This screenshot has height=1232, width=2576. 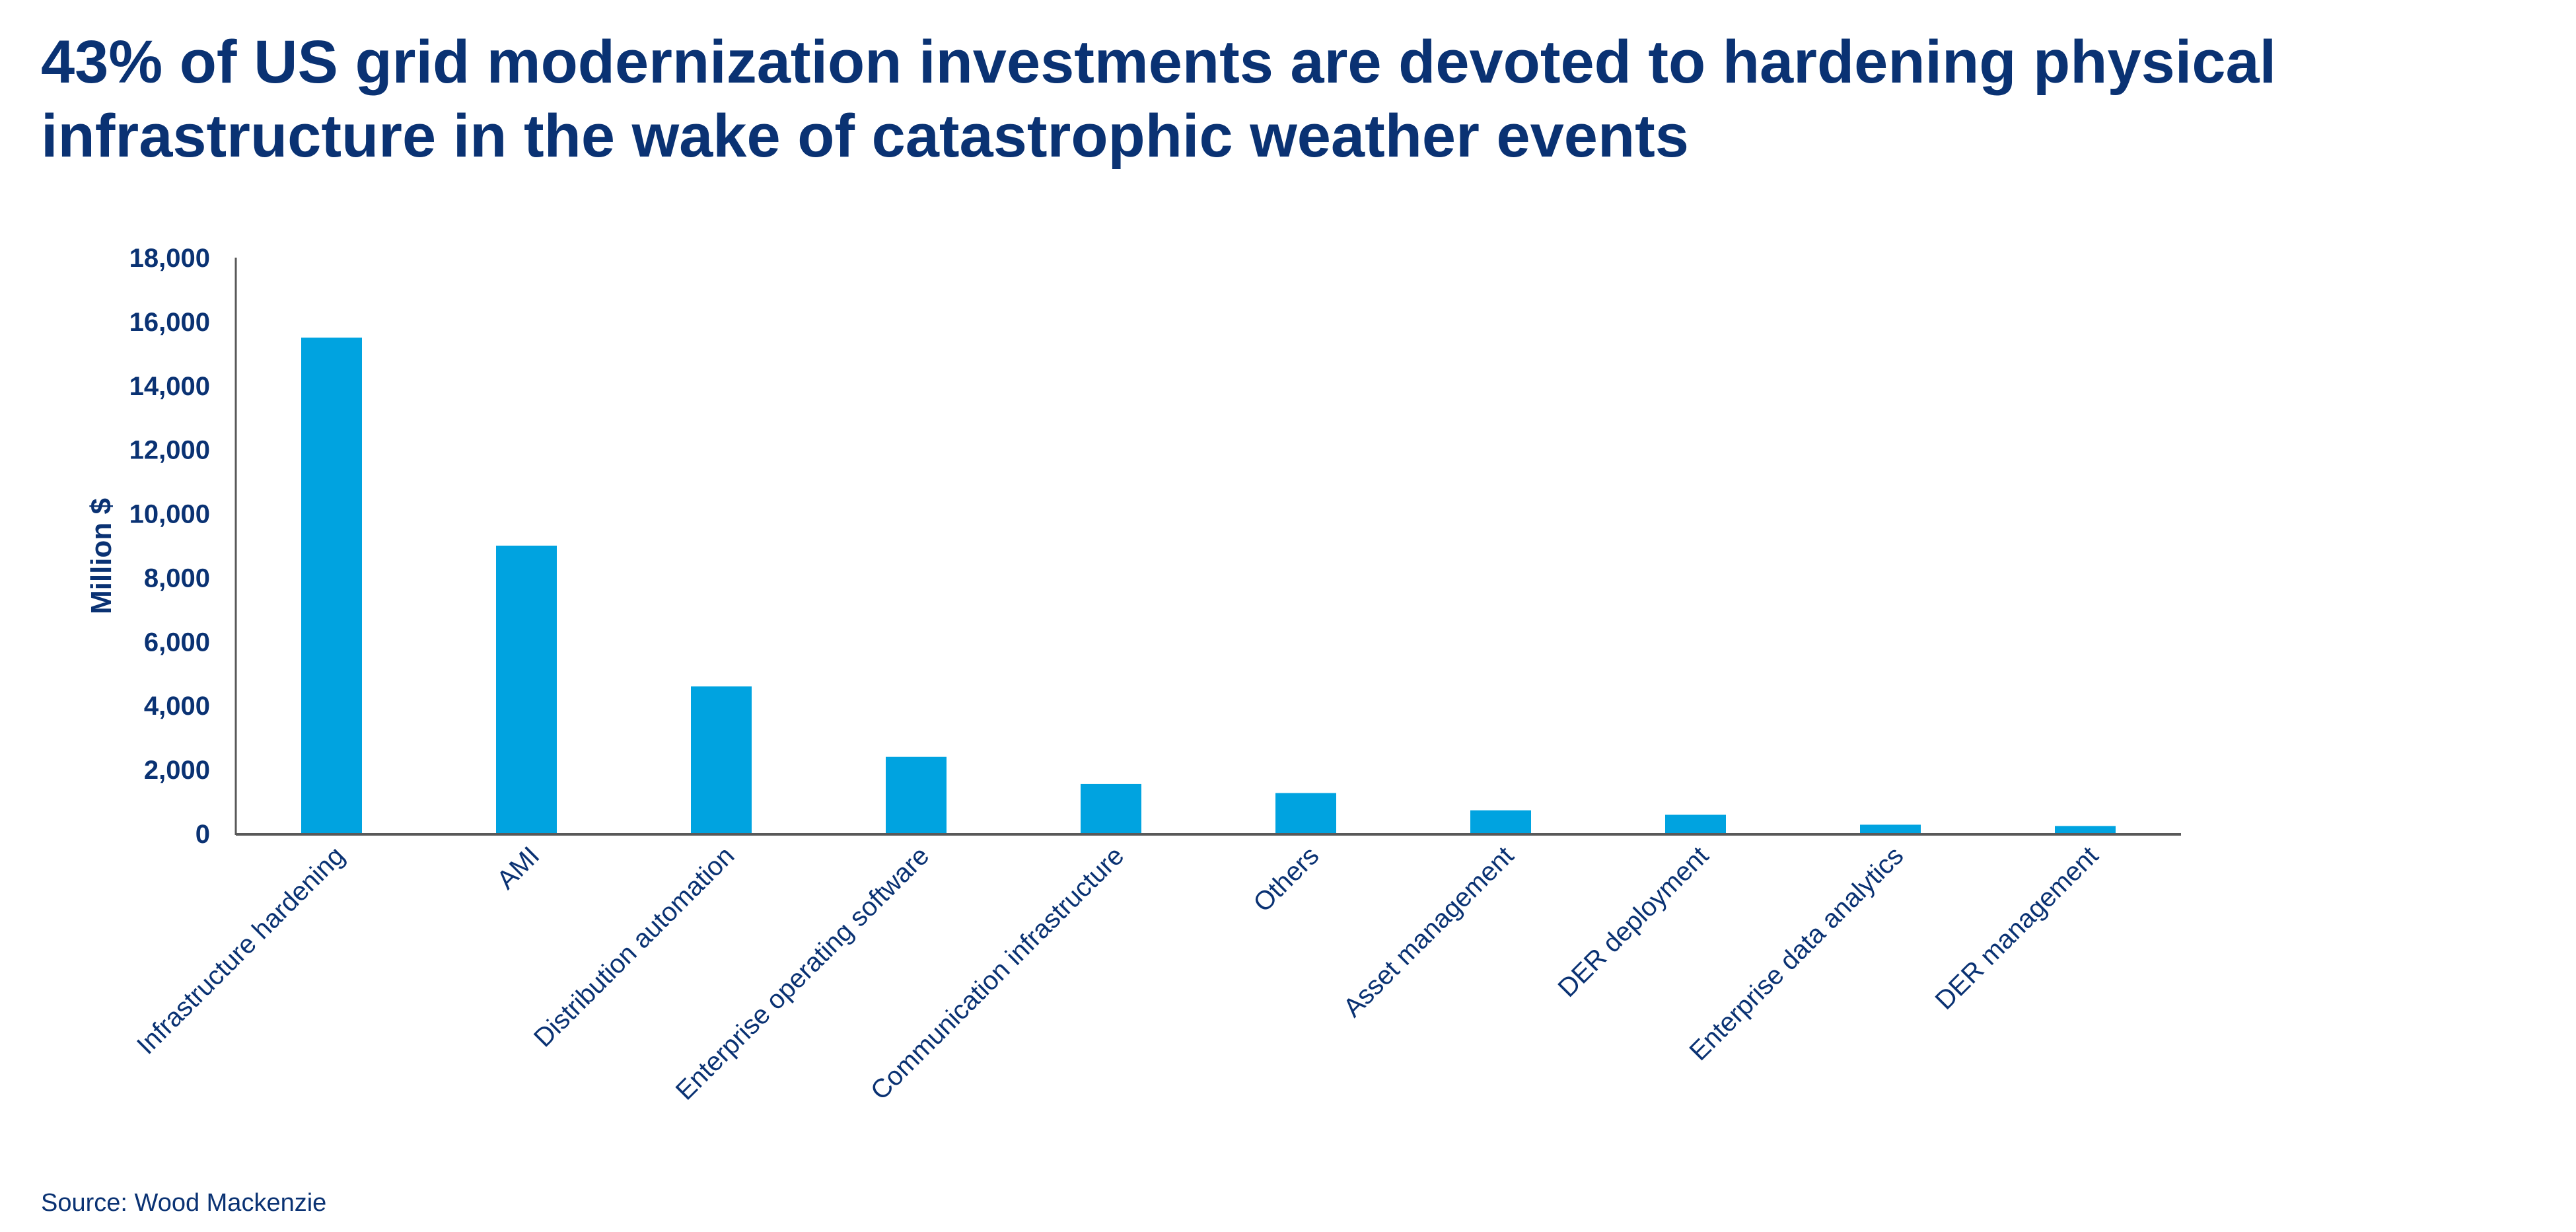 What do you see at coordinates (169, 322) in the screenshot?
I see `y-tick-label: 16,000` at bounding box center [169, 322].